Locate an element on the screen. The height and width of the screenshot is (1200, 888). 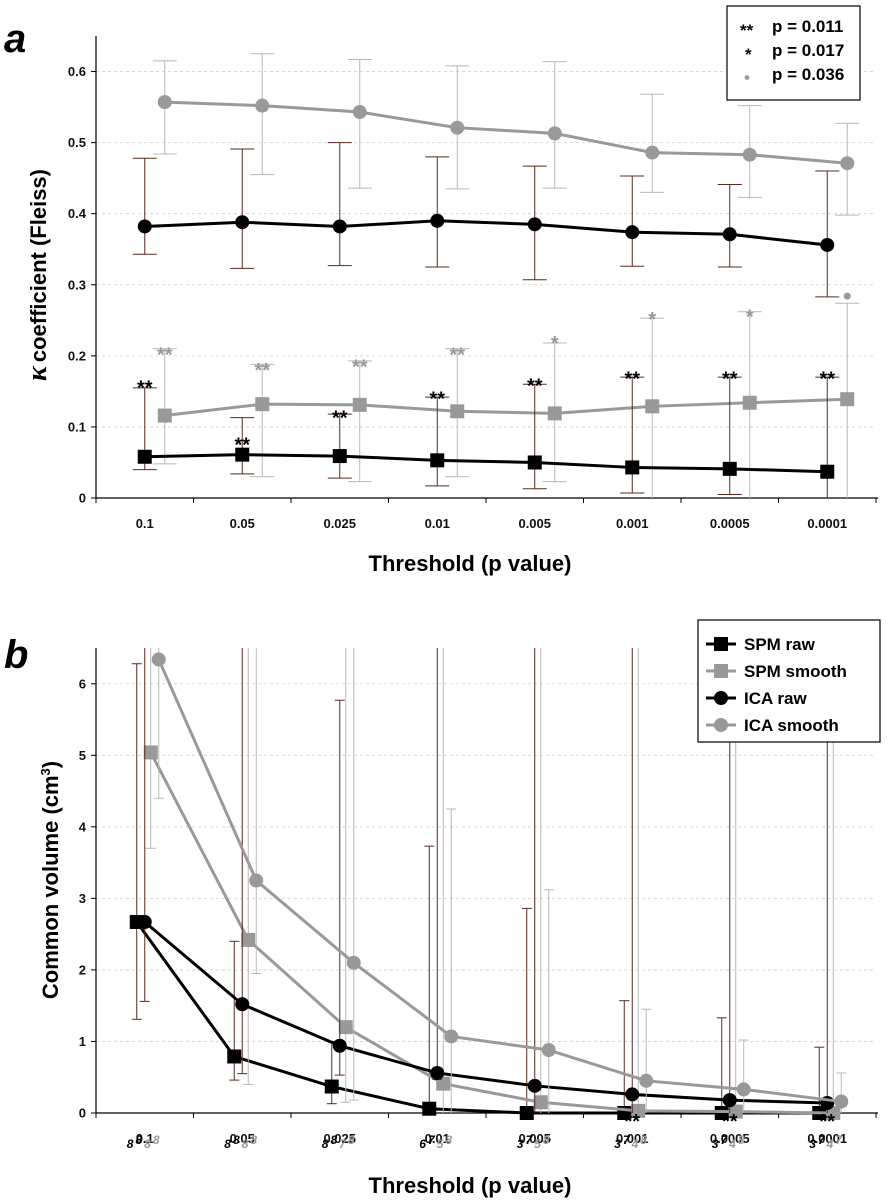
legend-a-text-2: p = 0.017 is located at coordinates (808, 50).